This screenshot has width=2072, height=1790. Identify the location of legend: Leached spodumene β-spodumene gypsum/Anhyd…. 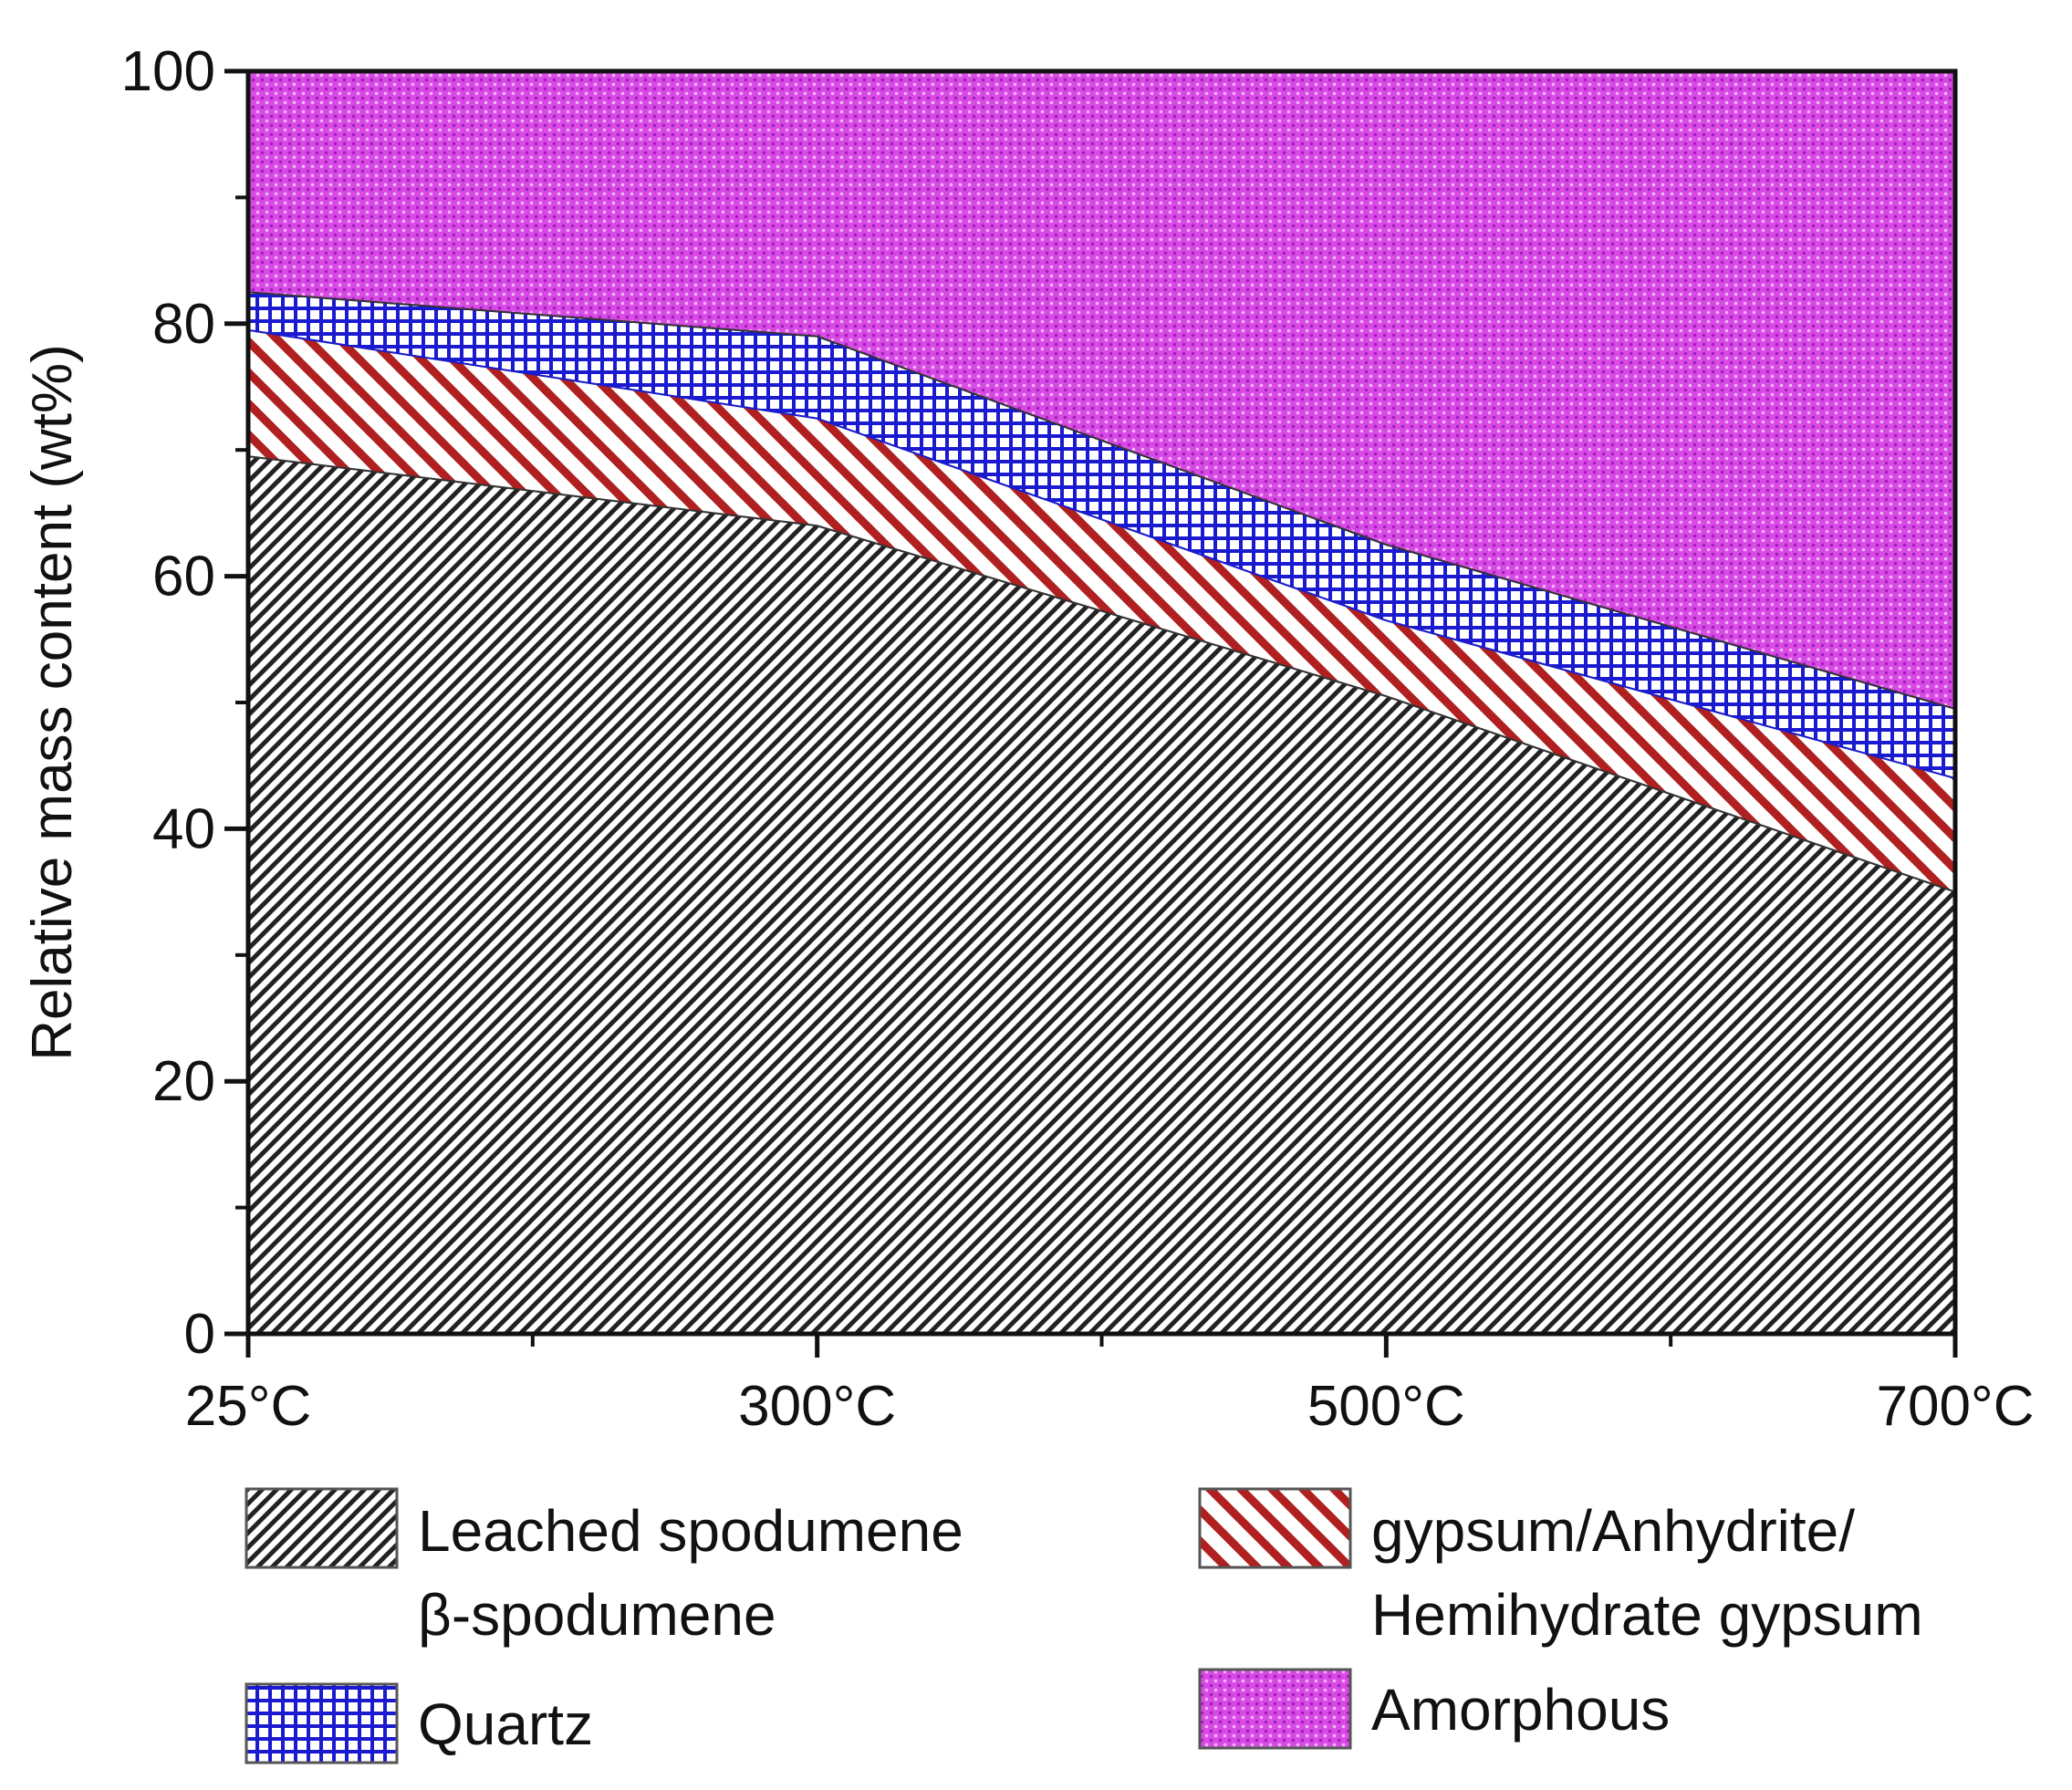
(1084, 1625).